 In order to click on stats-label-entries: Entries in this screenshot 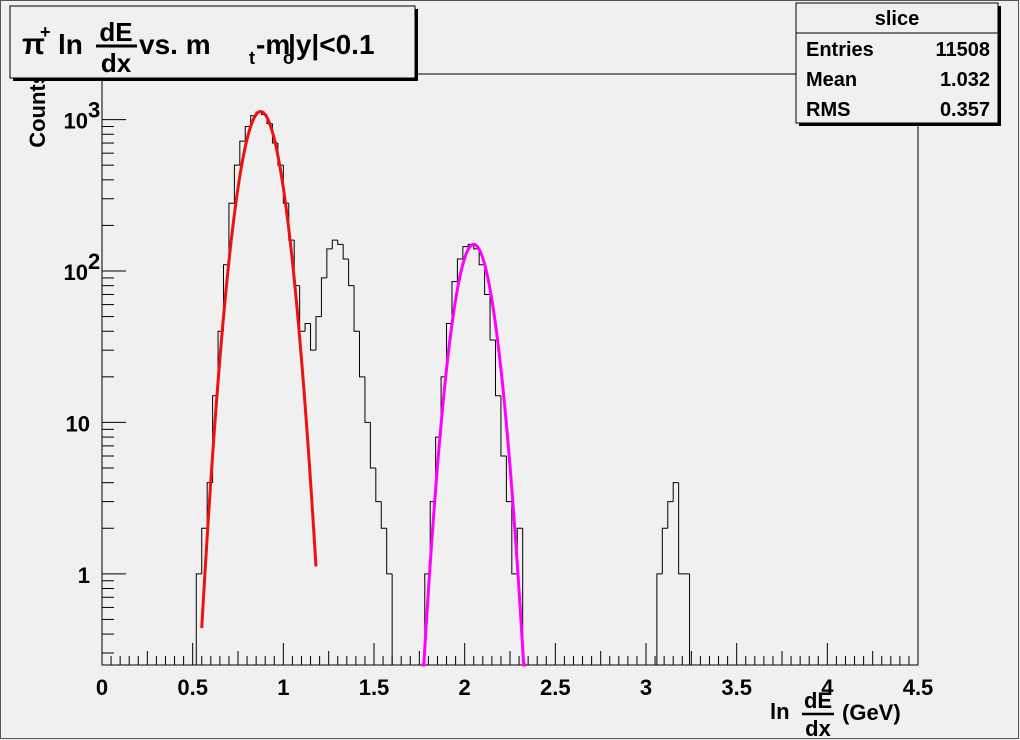, I will do `click(840, 50)`.